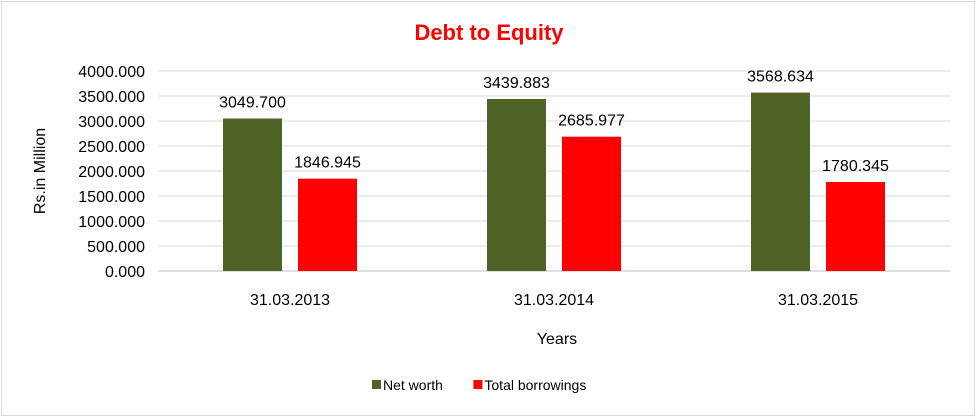 This screenshot has width=978, height=419. Describe the element at coordinates (780, 77) in the screenshot. I see `data-label: 3568.634` at that location.